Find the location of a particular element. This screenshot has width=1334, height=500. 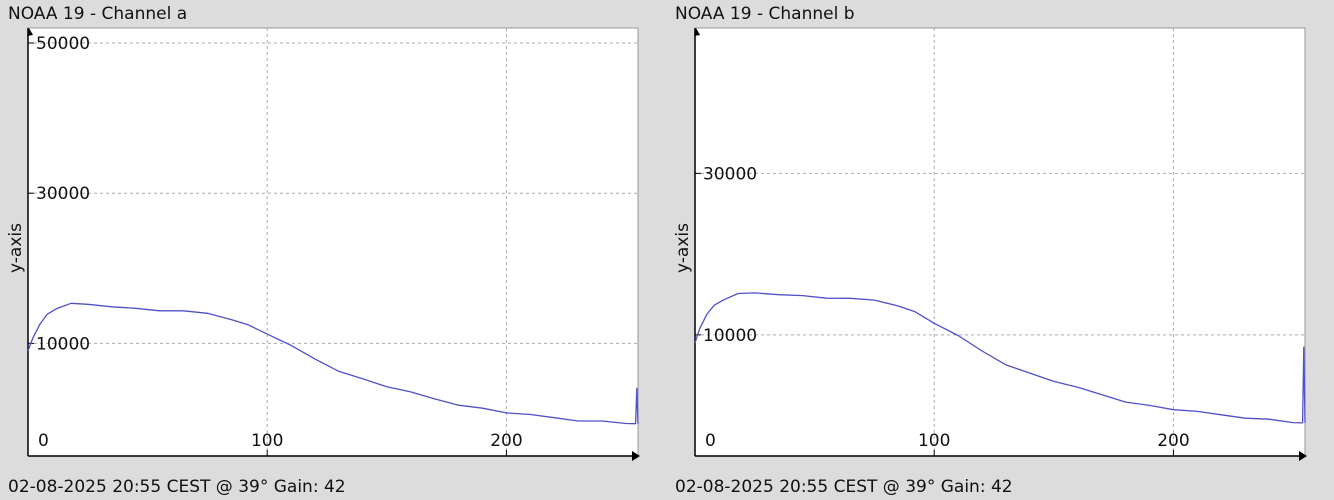

chart-title: NOAA 19 - Channel a is located at coordinates (98, 14).